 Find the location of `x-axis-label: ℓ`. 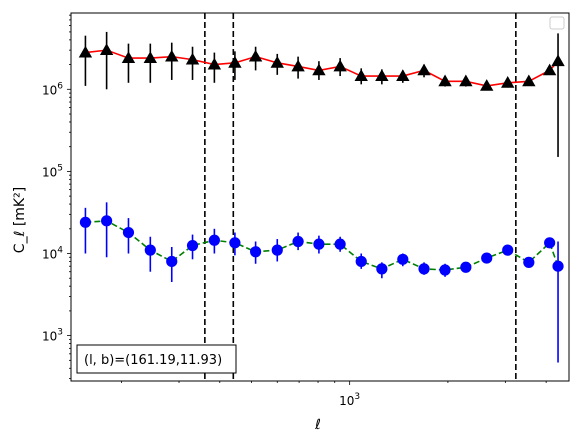

x-axis-label: ℓ is located at coordinates (317, 425).